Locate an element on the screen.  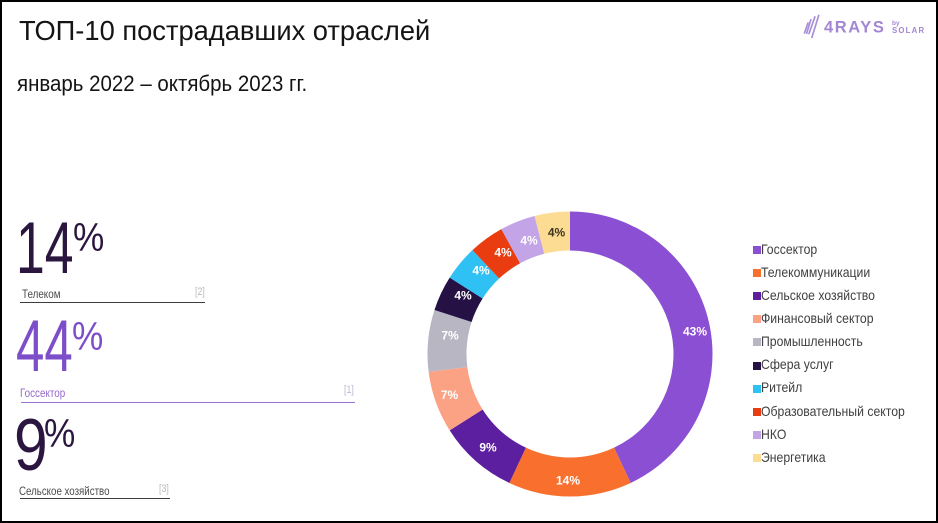
svg-text: 9% is located at coordinates (488, 448).